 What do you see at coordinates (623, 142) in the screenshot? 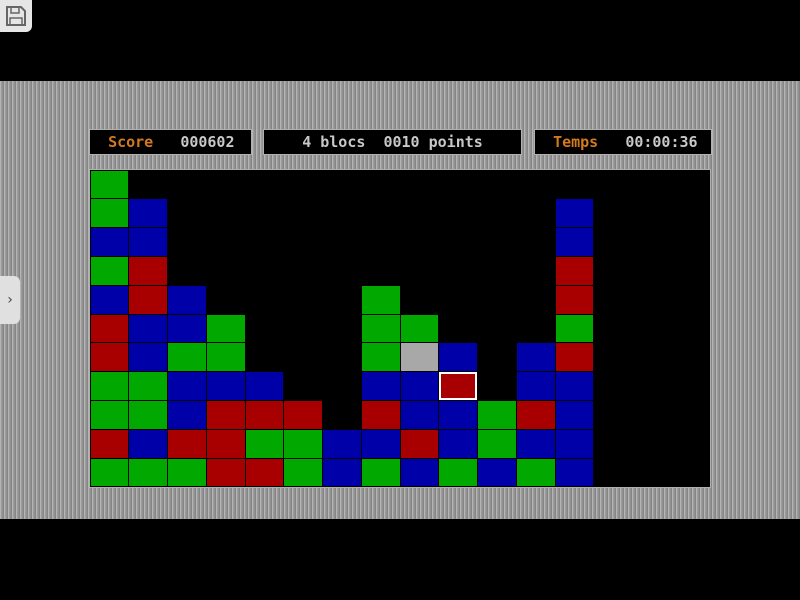
I see `time-panel: Temps 00:00:36` at bounding box center [623, 142].